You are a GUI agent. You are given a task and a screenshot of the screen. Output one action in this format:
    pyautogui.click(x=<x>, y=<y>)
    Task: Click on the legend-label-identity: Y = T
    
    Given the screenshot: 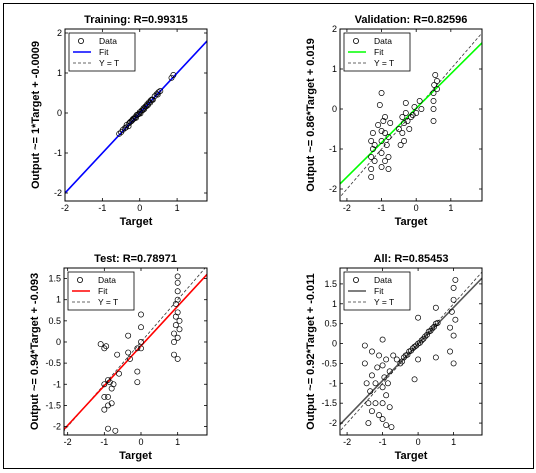 What is the action you would take?
    pyautogui.click(x=384, y=302)
    